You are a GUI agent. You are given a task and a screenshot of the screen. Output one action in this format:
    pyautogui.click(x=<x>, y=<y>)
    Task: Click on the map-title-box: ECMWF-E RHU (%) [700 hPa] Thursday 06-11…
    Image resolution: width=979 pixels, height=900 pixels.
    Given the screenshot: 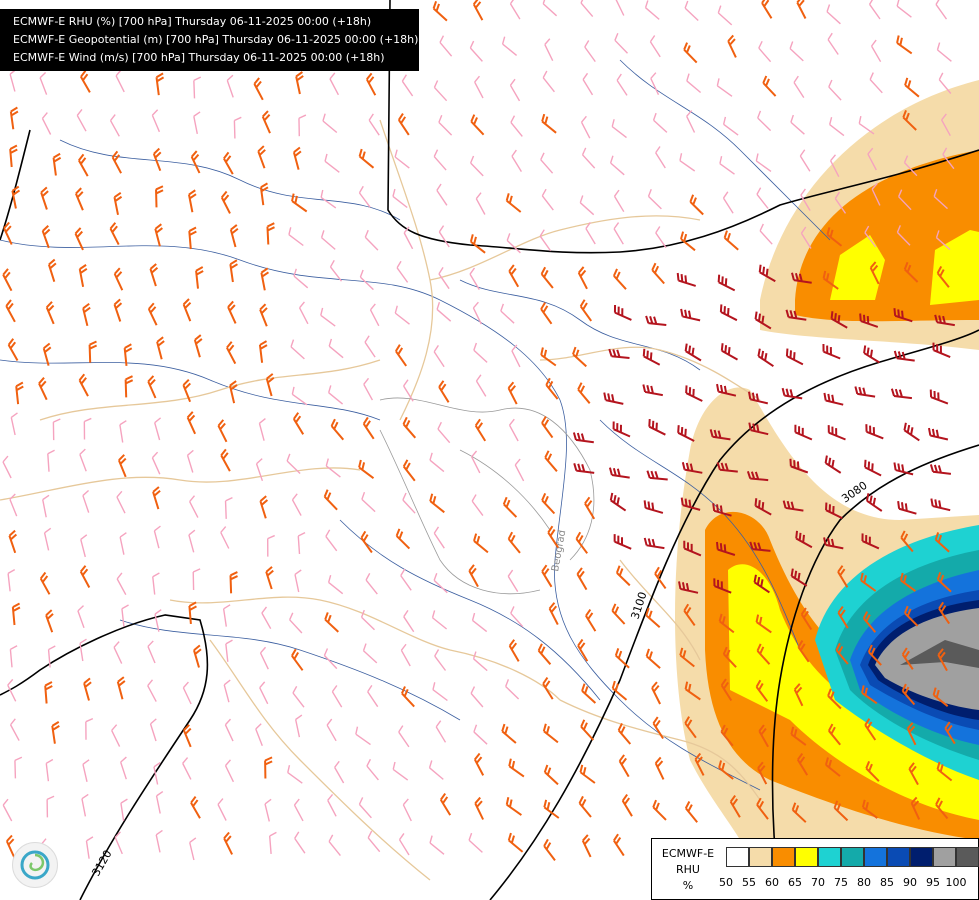 What is the action you would take?
    pyautogui.click(x=209, y=40)
    